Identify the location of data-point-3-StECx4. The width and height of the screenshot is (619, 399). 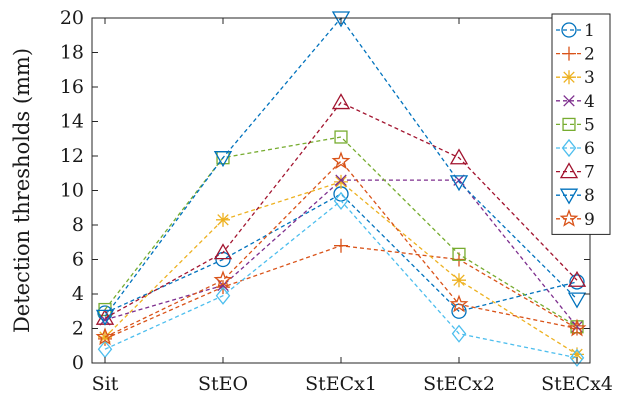
(577, 354).